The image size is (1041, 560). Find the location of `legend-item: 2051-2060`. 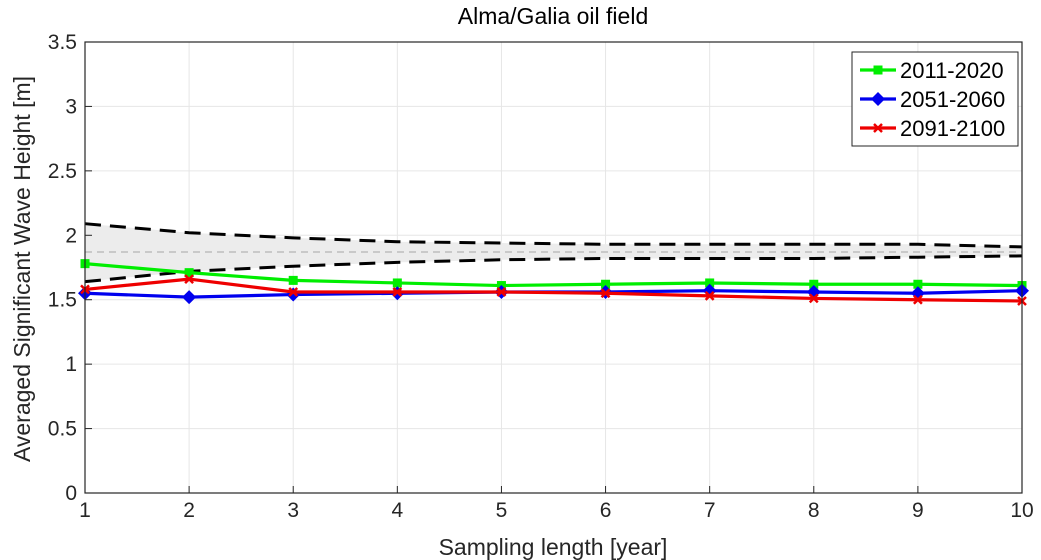

legend-item: 2051-2060 is located at coordinates (932, 99).